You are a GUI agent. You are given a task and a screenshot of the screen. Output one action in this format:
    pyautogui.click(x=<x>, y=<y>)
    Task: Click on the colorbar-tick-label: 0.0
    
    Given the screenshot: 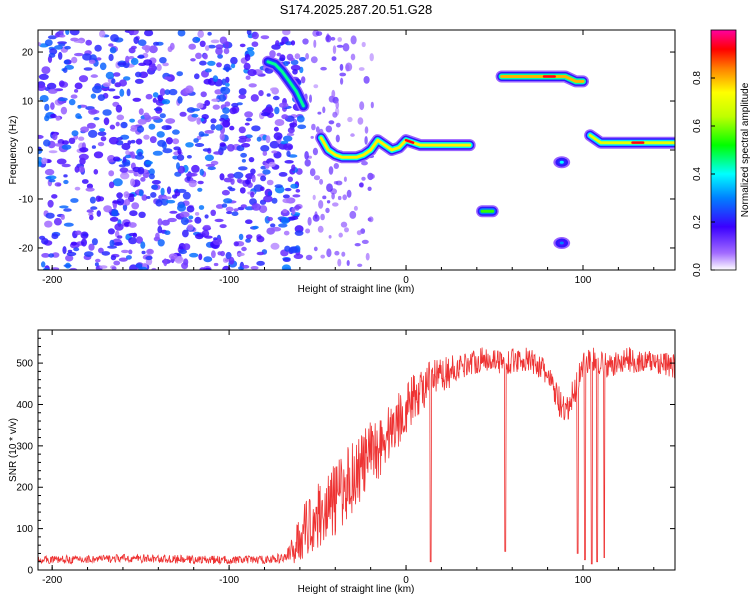 What is the action you would take?
    pyautogui.click(x=697, y=270)
    